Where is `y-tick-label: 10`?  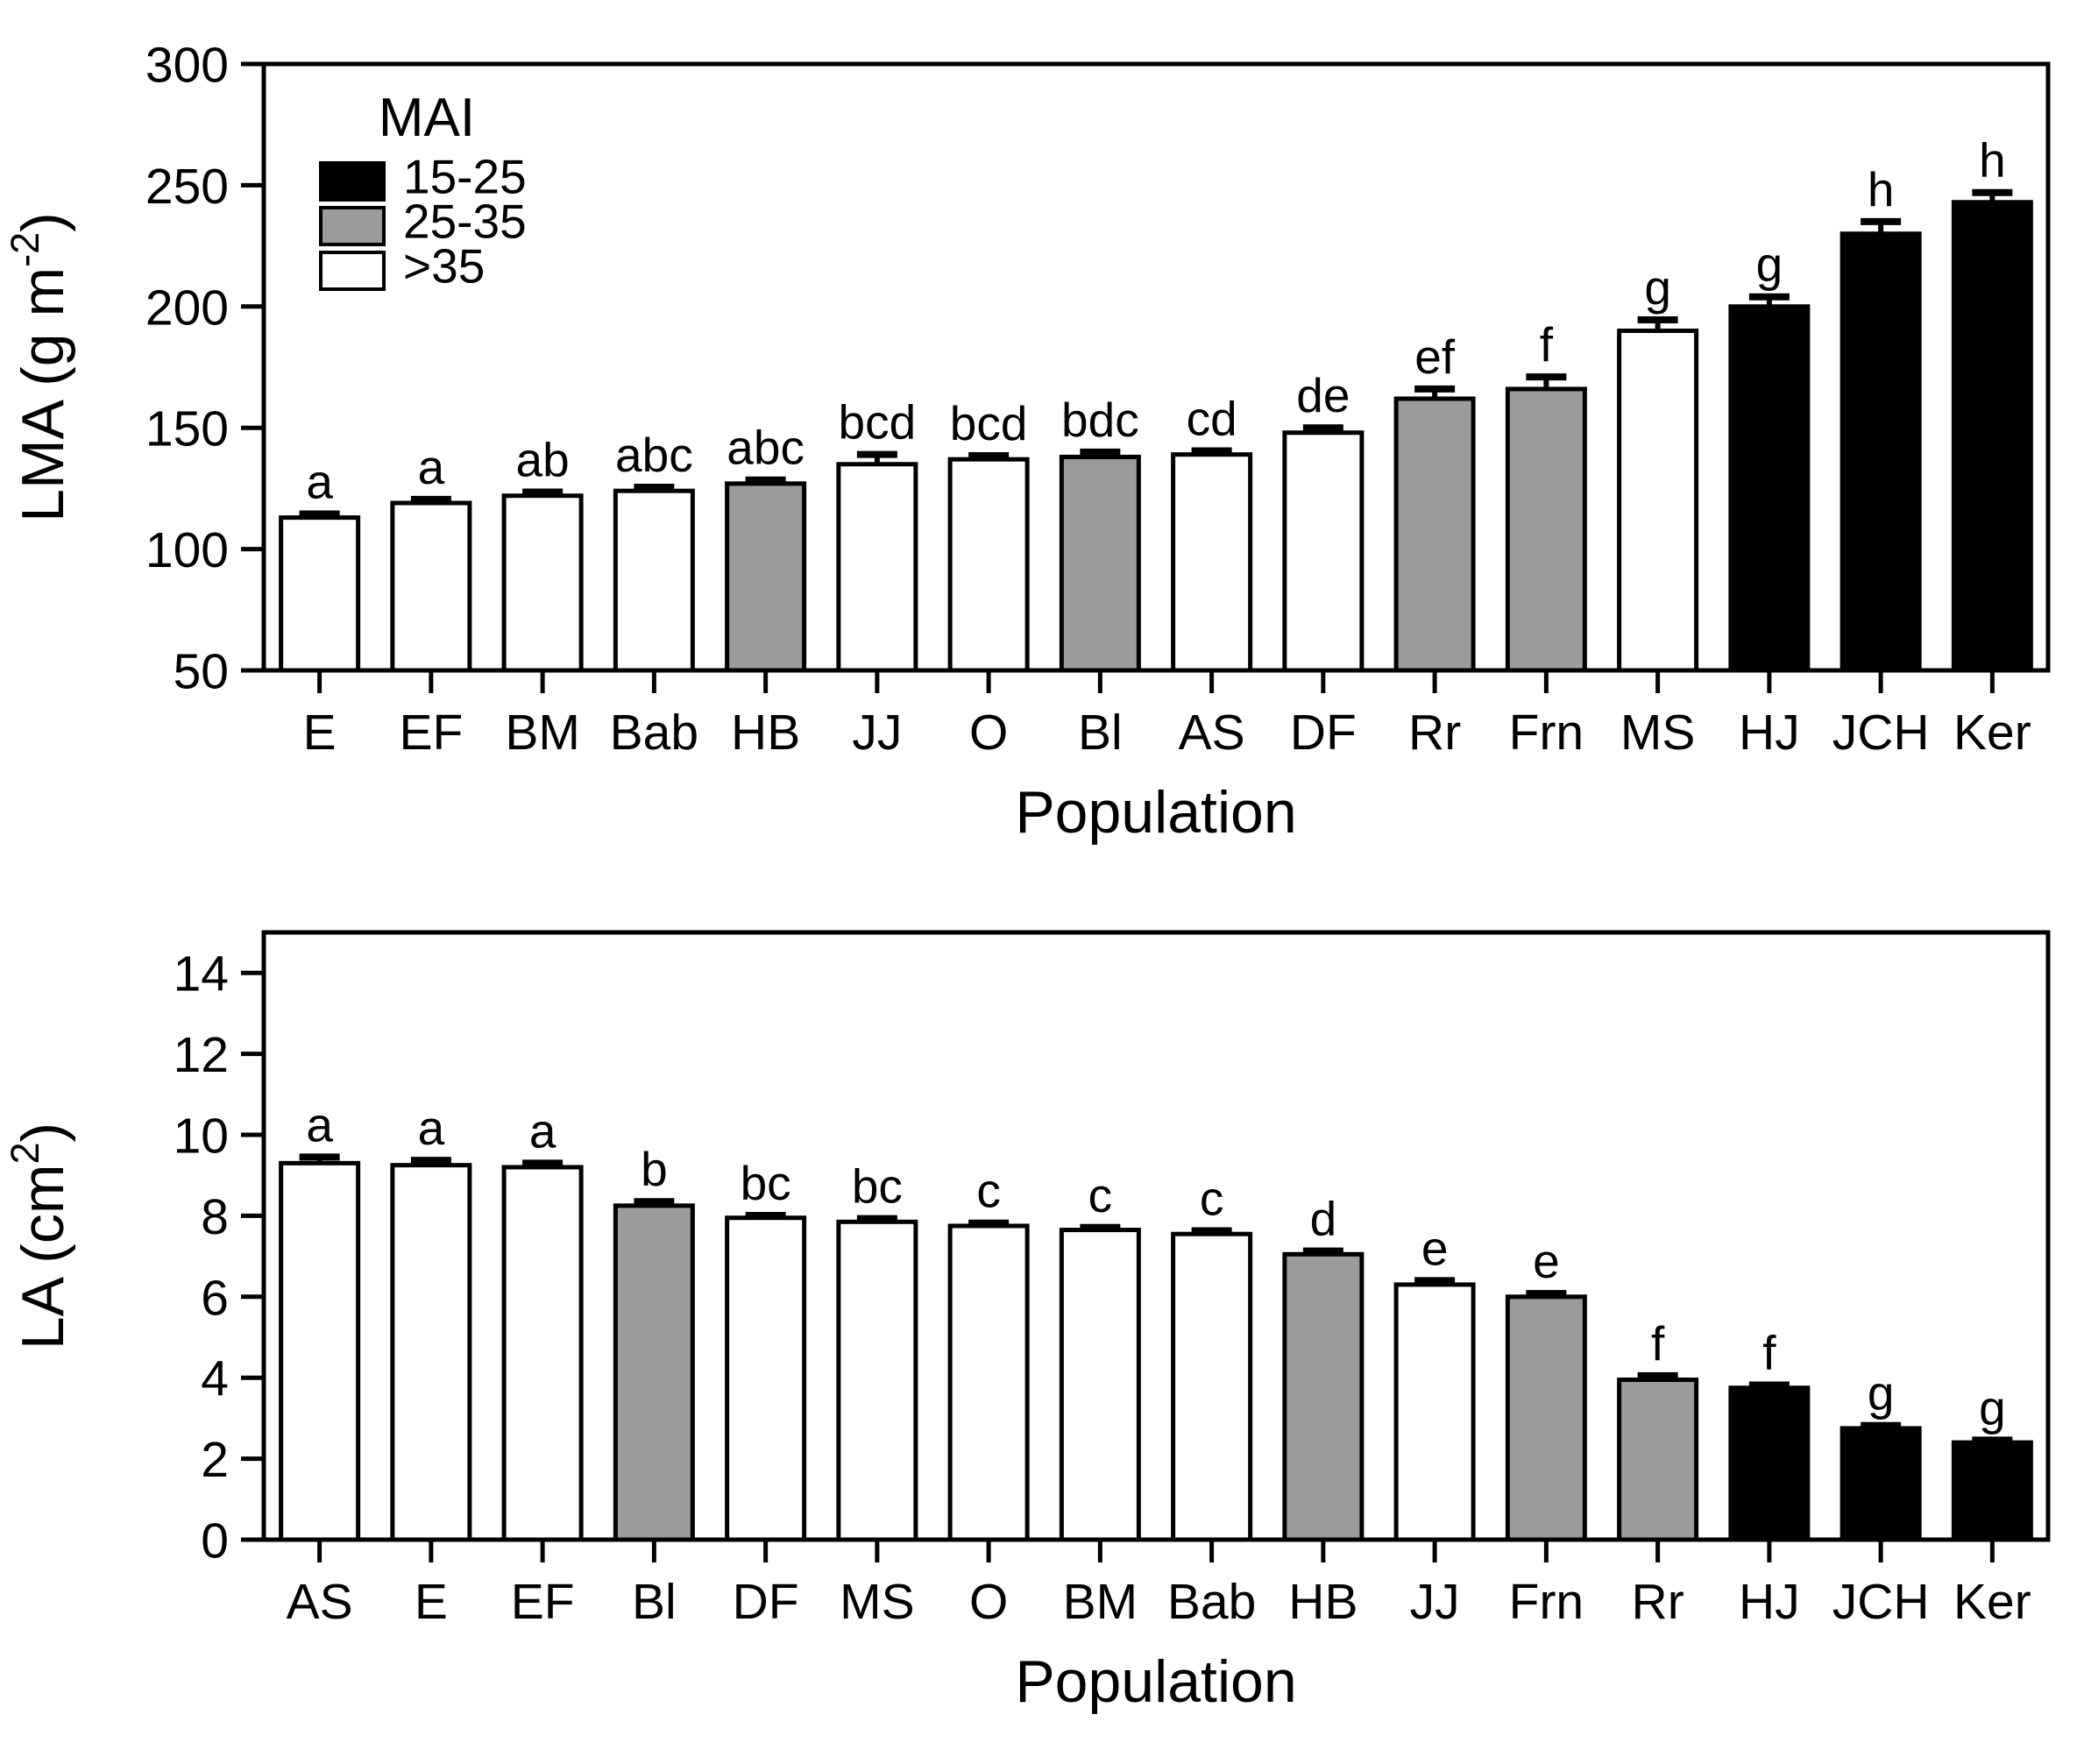 y-tick-label: 10 is located at coordinates (201, 1137).